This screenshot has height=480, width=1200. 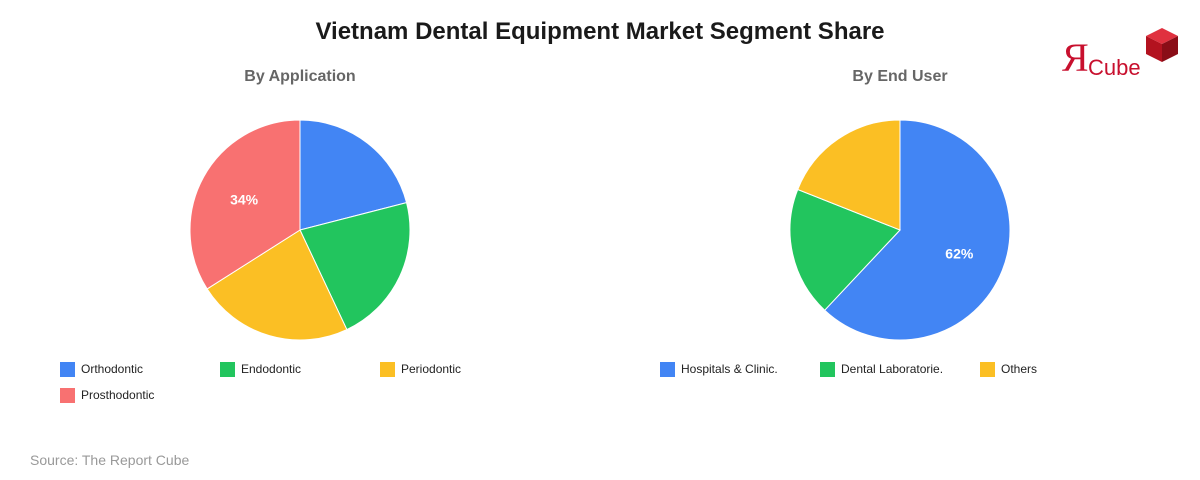 I want to click on pie-data-label-hospitals-clinic: 62%, so click(x=959, y=253).